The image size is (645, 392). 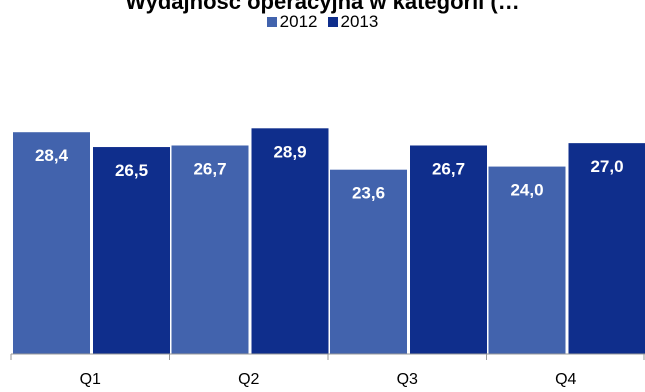 What do you see at coordinates (606, 166) in the screenshot?
I see `data-label-q4-2013: 27,0` at bounding box center [606, 166].